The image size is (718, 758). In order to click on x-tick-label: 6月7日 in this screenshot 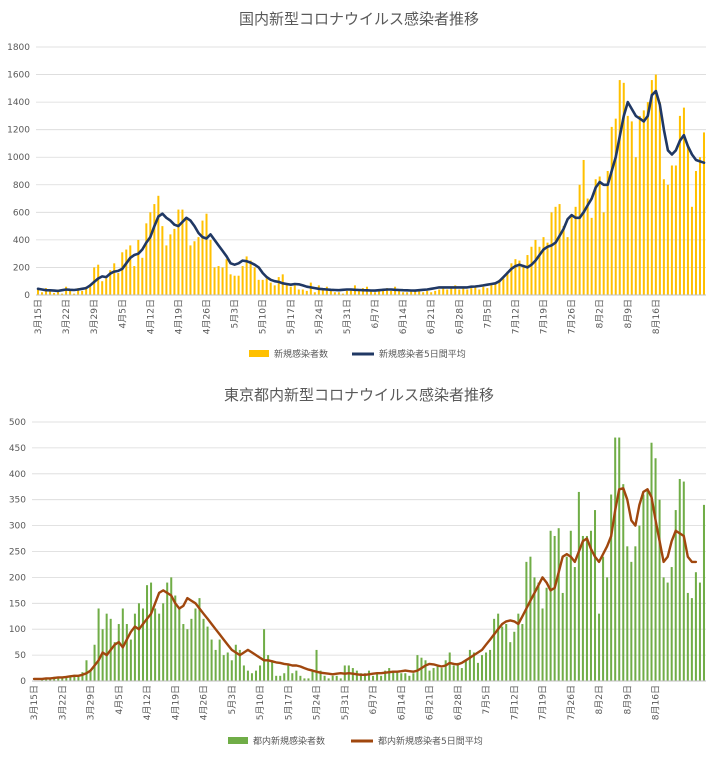, I will do `click(375, 313)`.